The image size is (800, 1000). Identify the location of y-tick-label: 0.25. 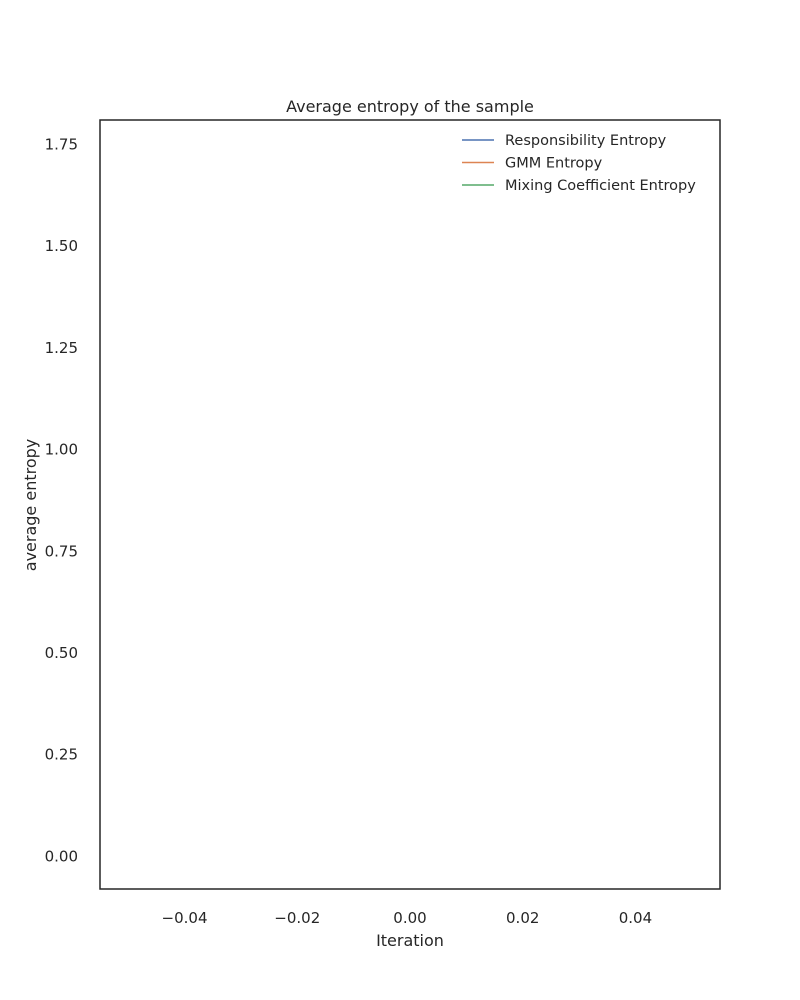
(61, 755).